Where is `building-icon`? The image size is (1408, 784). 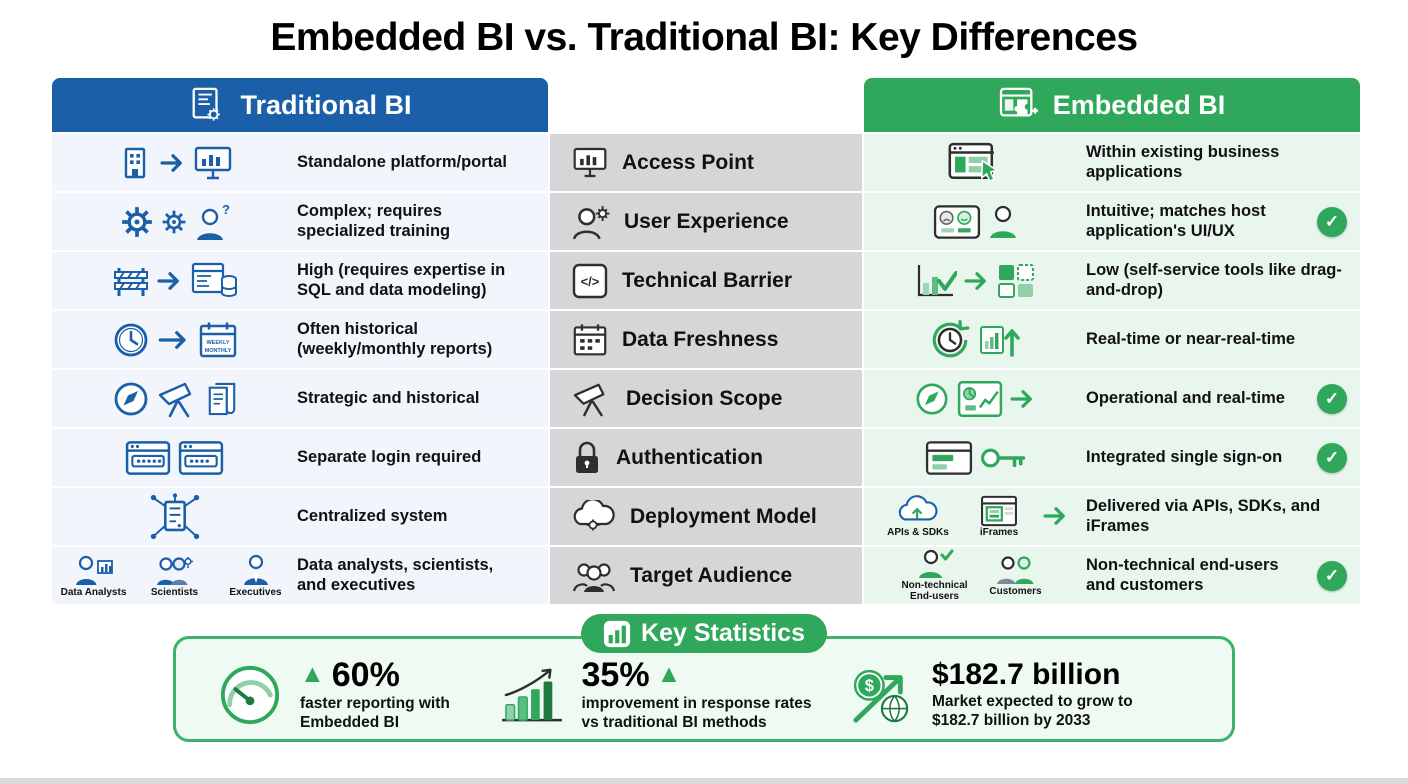 building-icon is located at coordinates (134, 162).